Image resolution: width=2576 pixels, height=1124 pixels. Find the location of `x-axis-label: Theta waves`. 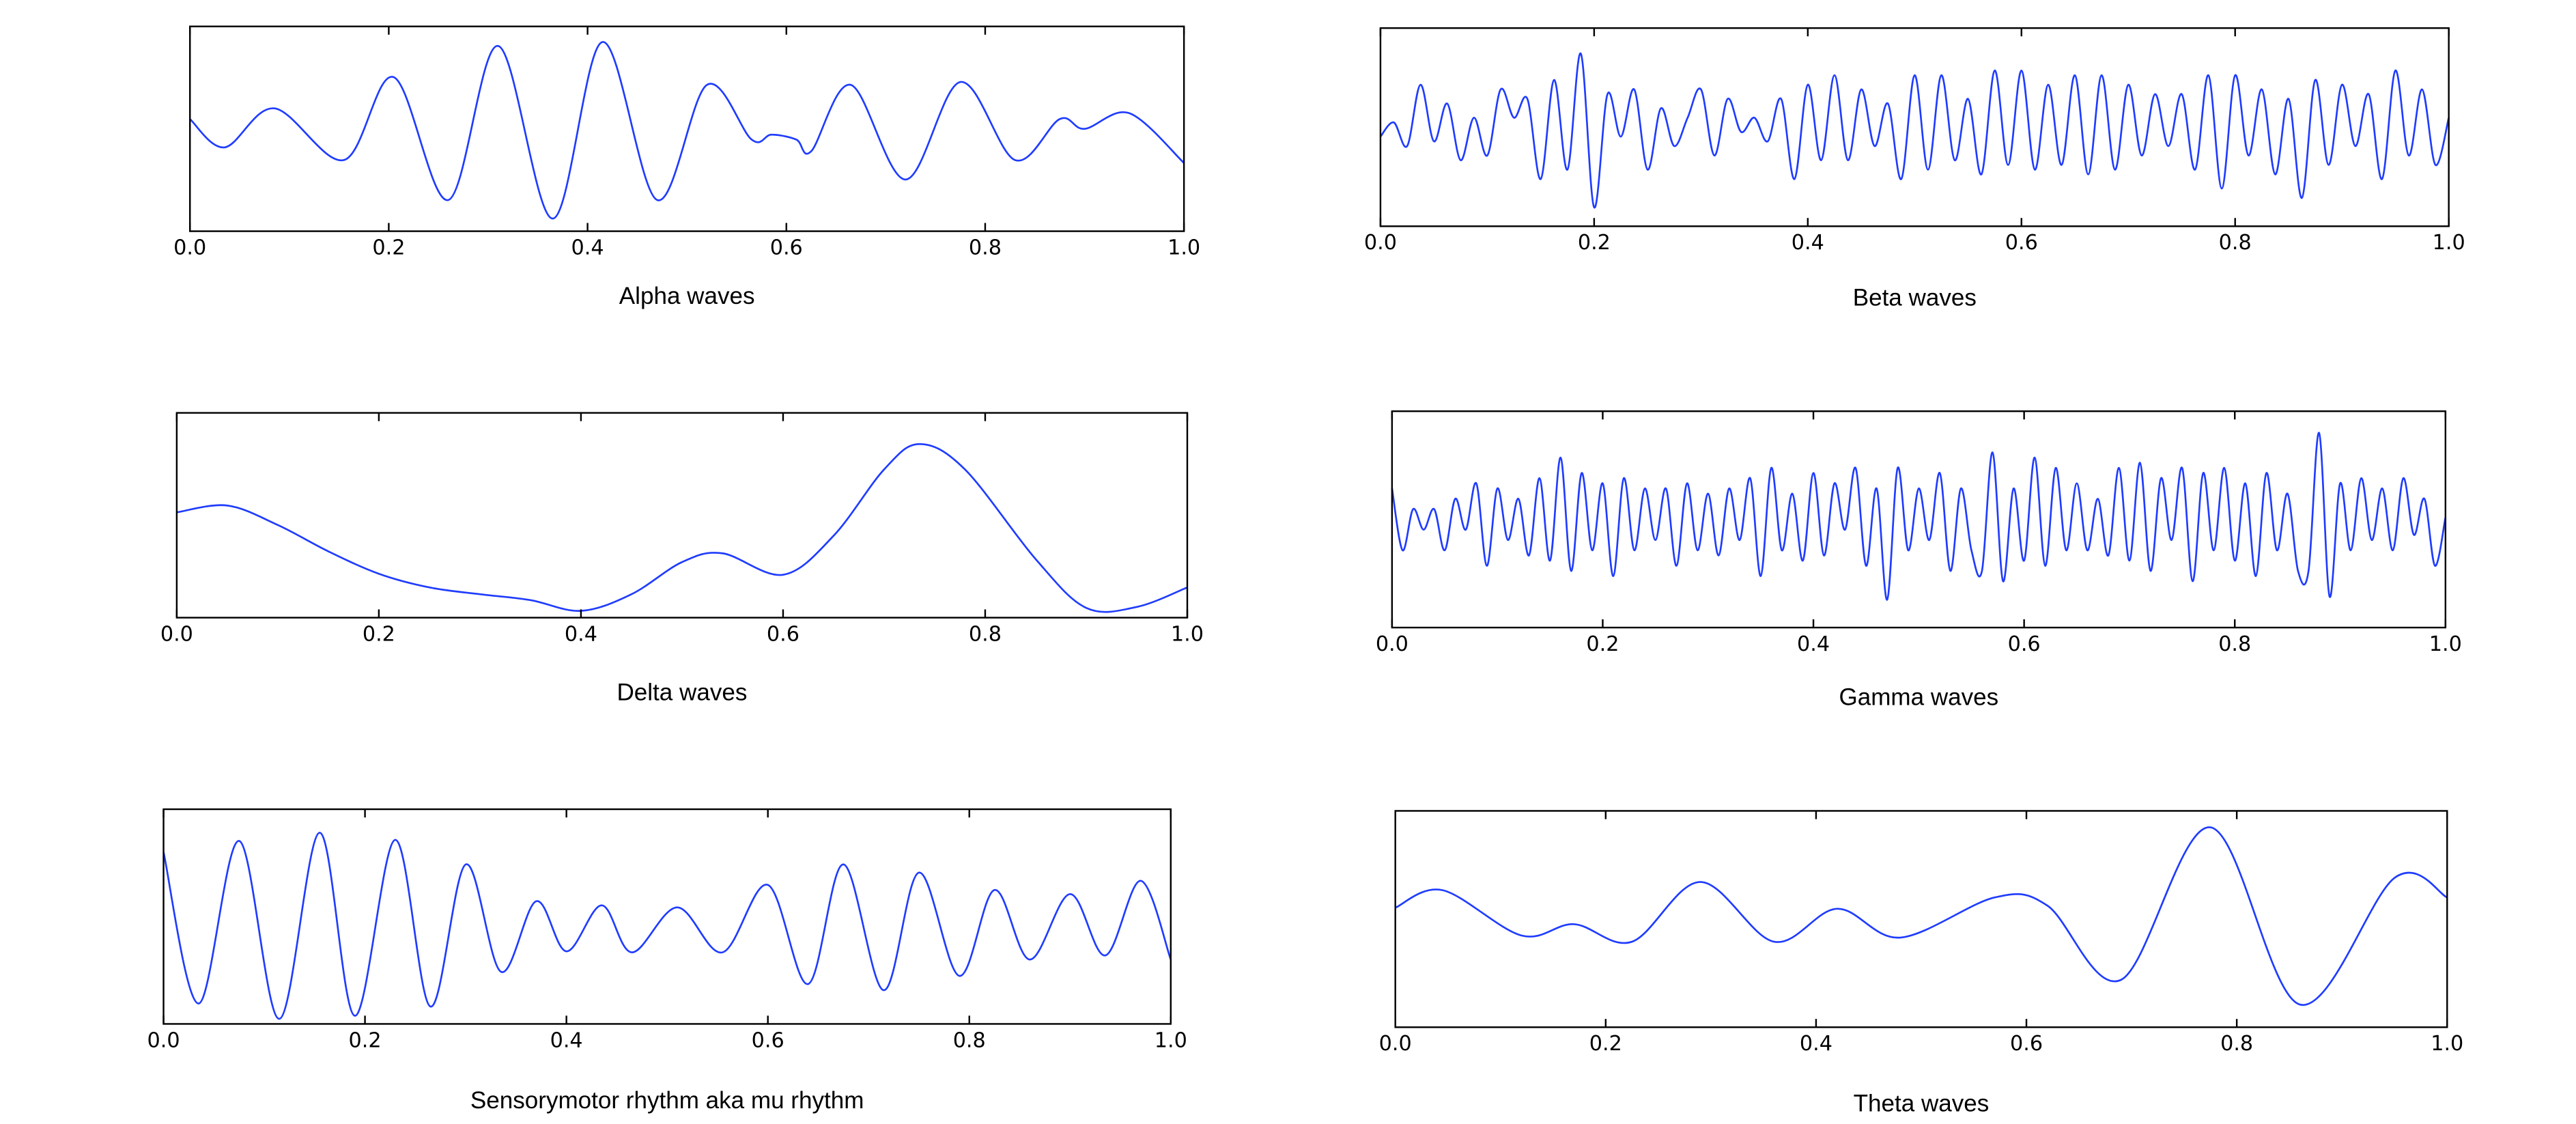

x-axis-label: Theta waves is located at coordinates (1922, 1104).